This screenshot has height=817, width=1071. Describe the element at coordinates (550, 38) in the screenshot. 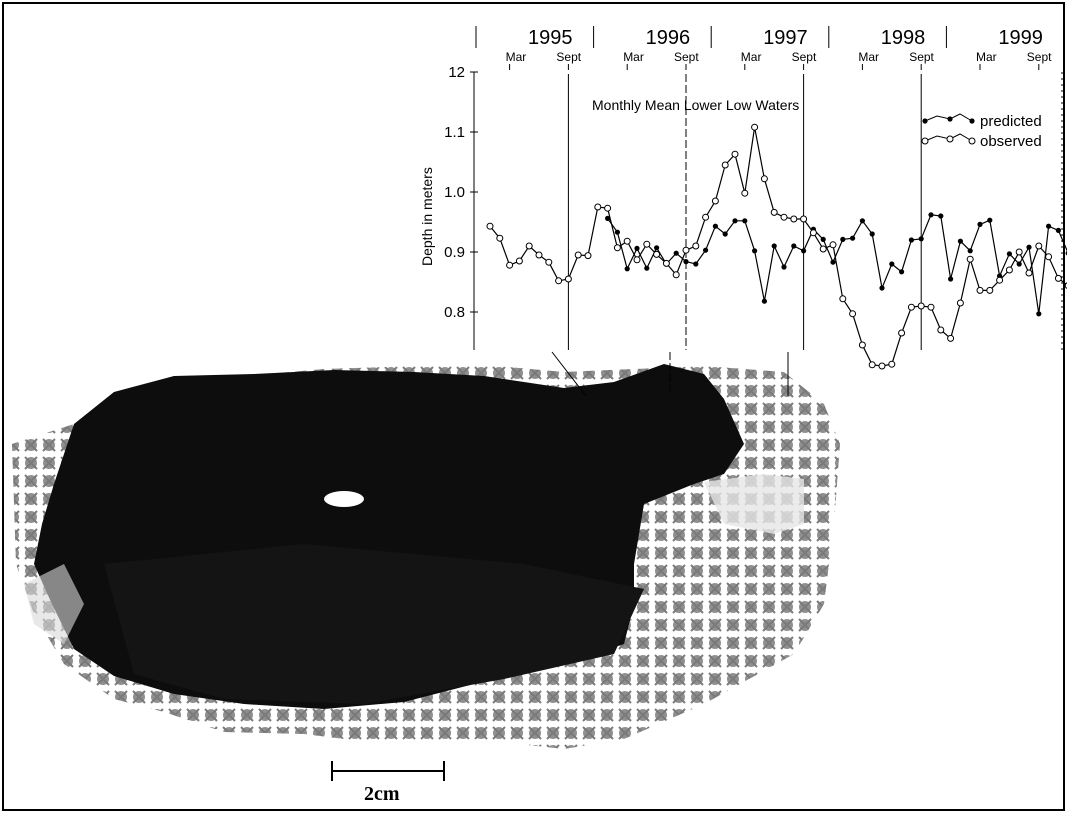

I see `year-label: 1995` at that location.